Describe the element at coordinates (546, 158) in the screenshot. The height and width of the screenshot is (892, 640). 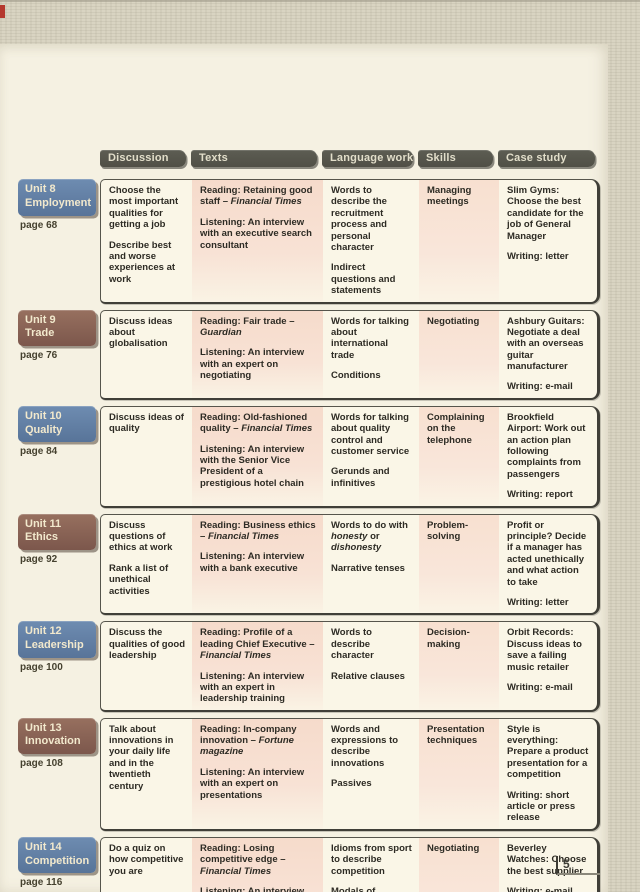
I see `column-header-case-study: Case study` at that location.